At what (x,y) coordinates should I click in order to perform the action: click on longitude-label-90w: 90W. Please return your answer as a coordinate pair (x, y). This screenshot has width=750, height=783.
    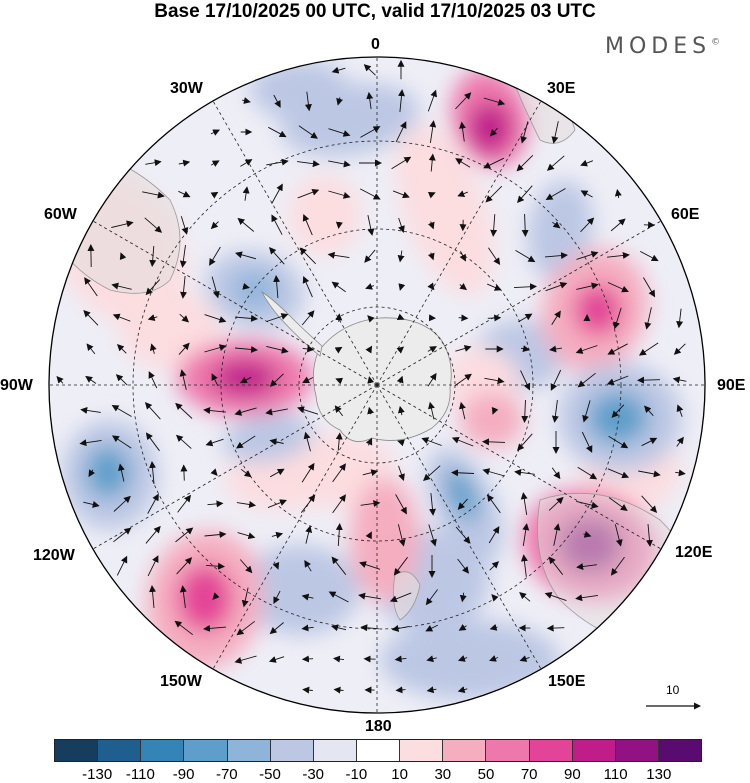
    Looking at the image, I should click on (16, 385).